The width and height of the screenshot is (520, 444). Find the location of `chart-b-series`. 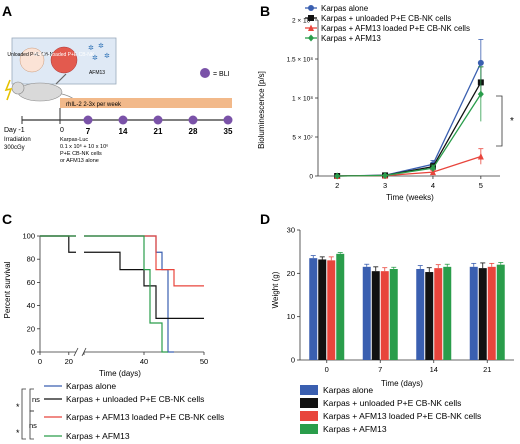

chart-b-series is located at coordinates (409, 109).